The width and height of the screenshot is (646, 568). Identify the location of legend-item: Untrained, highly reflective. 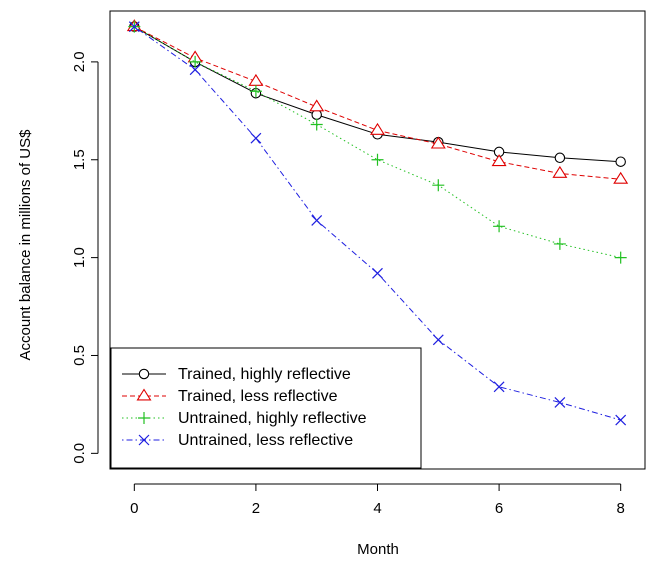
(244, 418).